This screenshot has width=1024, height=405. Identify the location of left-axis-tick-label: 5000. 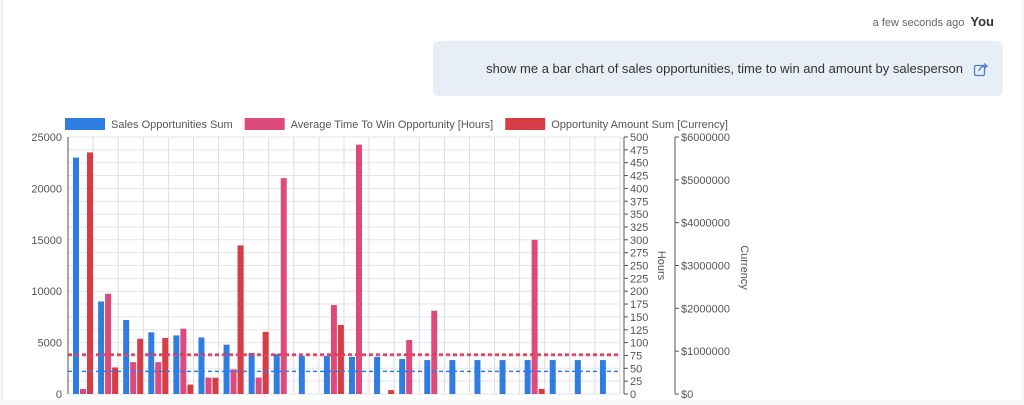
(50, 344).